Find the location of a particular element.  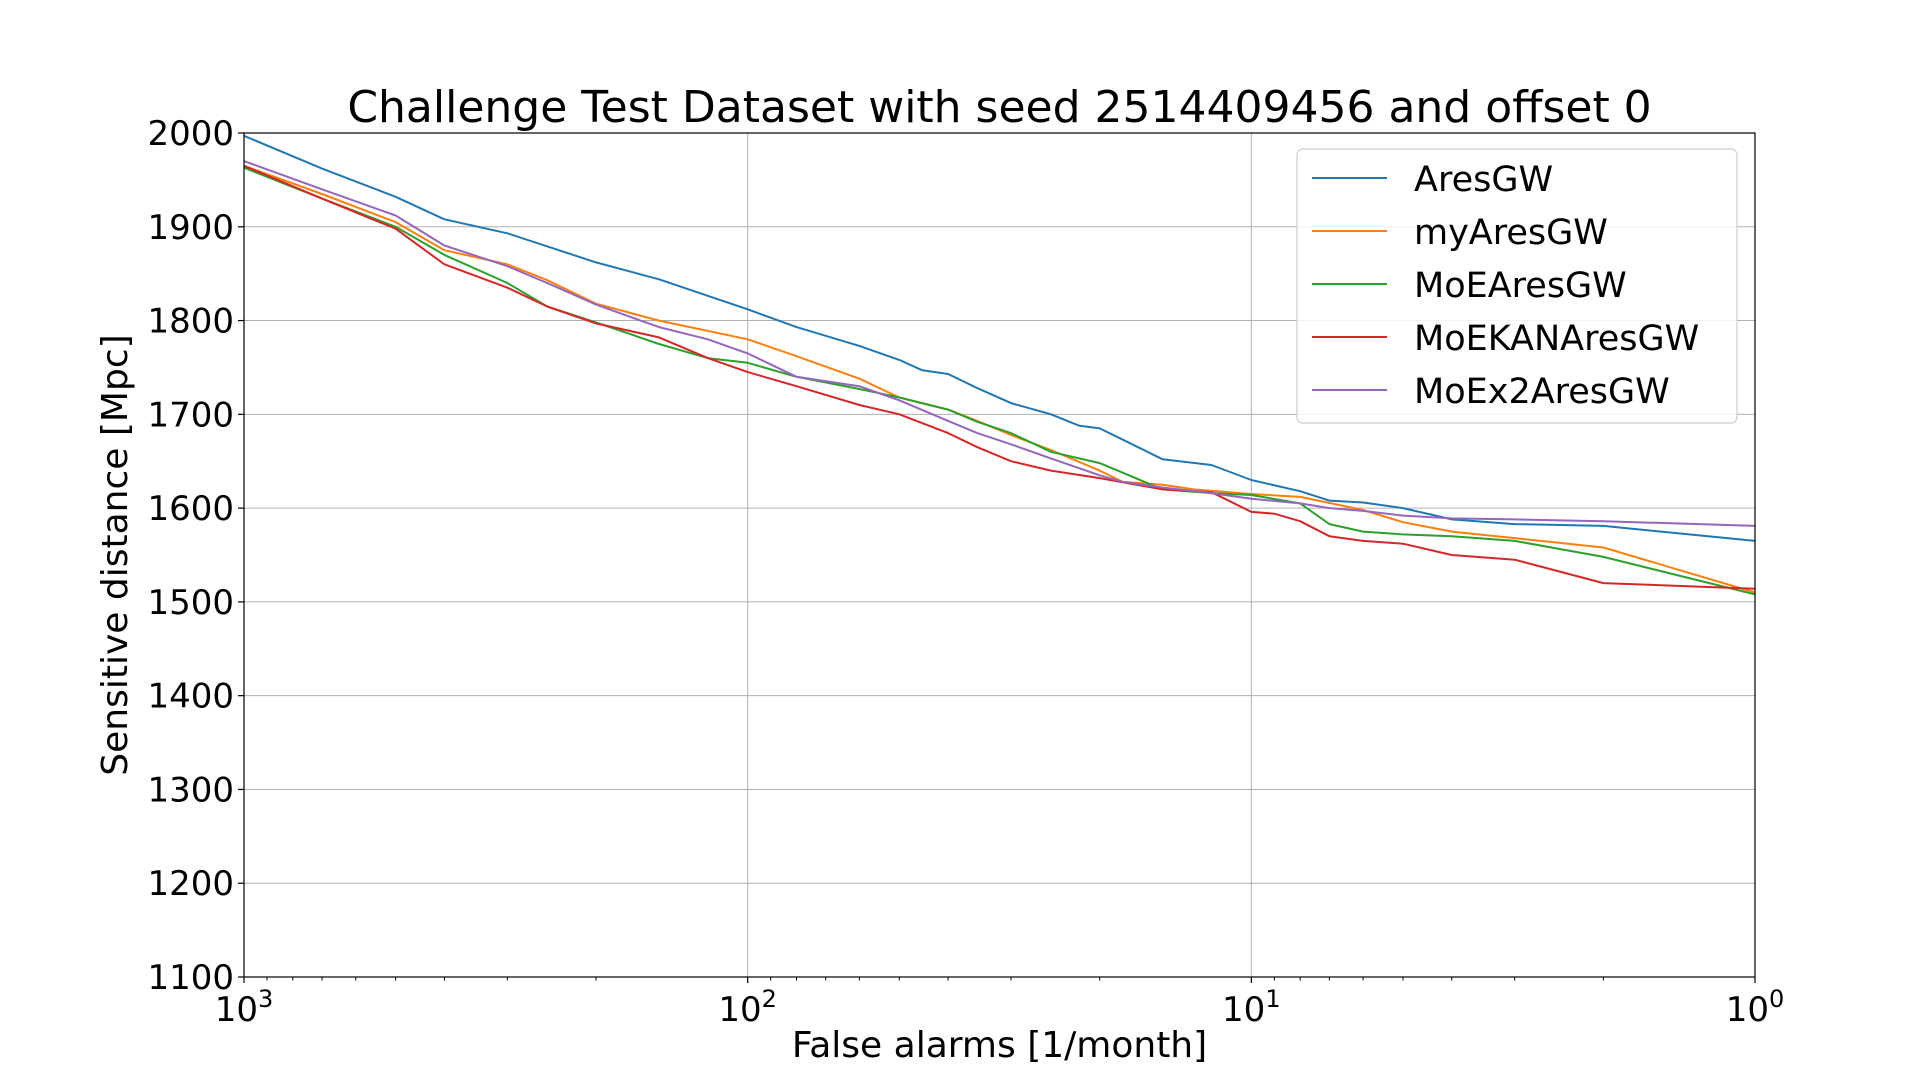

x-axis-label: False alarms [1/month] is located at coordinates (999, 1045).